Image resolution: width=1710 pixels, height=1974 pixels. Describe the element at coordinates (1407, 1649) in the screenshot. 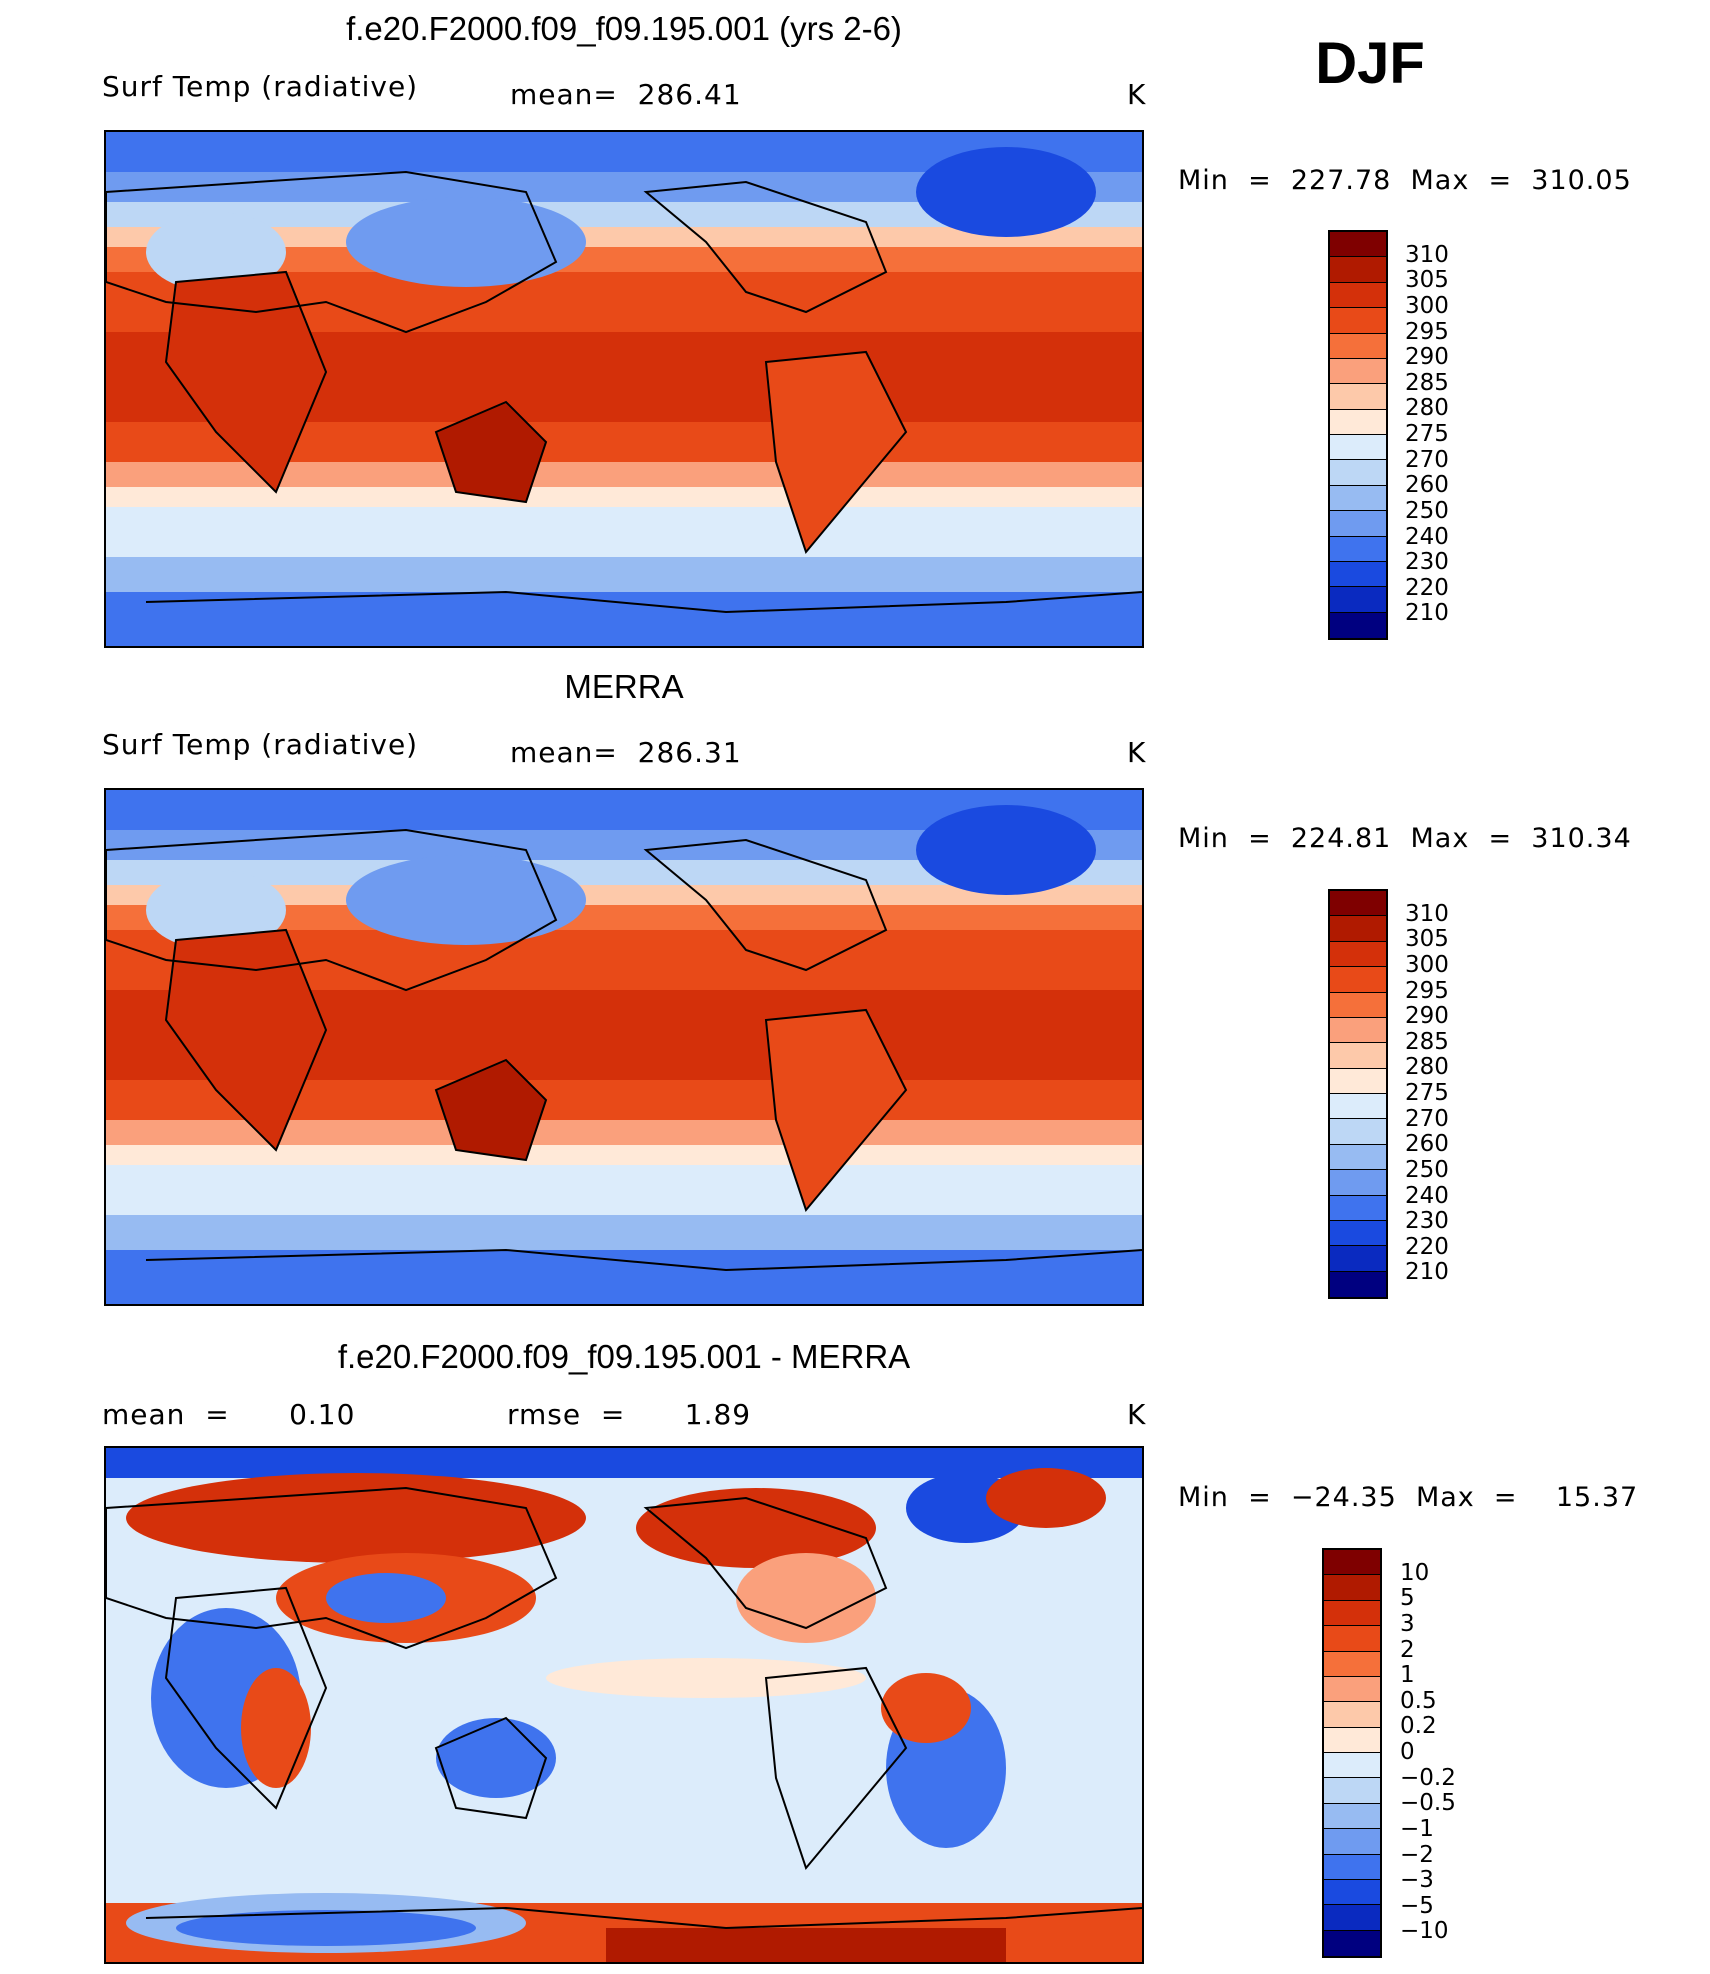

I see `colorbar-tick-label: 2` at that location.